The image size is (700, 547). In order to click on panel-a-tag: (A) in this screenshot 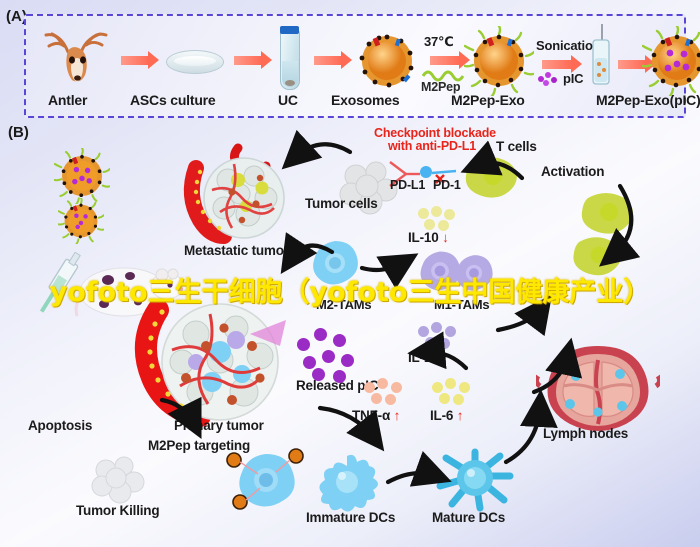, I will do `click(16, 16)`.